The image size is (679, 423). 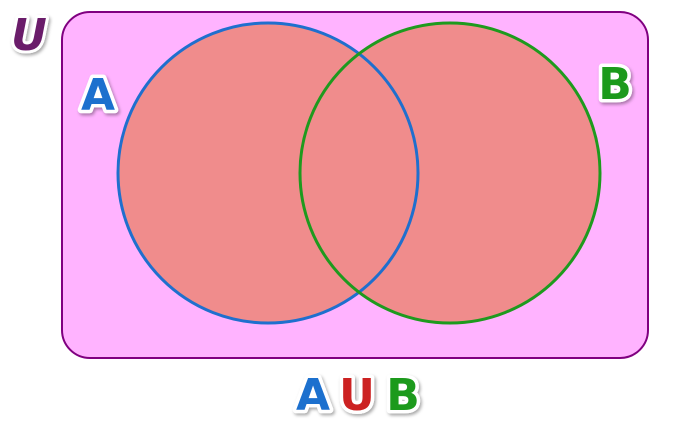 I want to click on universe-label: U, so click(x=29, y=35).